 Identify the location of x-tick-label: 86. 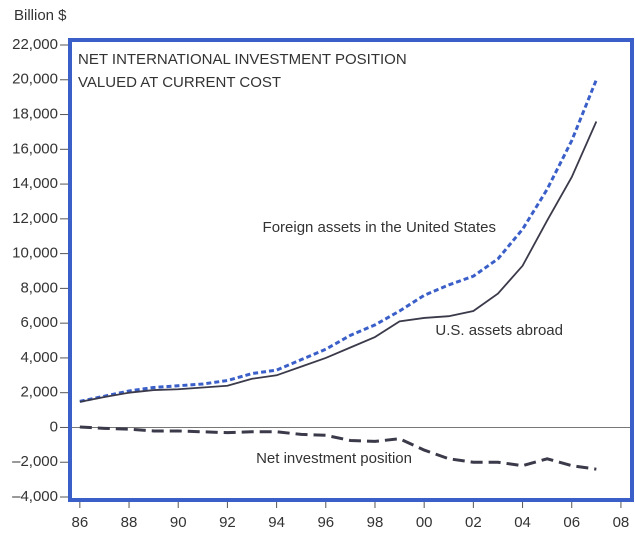
(79, 522).